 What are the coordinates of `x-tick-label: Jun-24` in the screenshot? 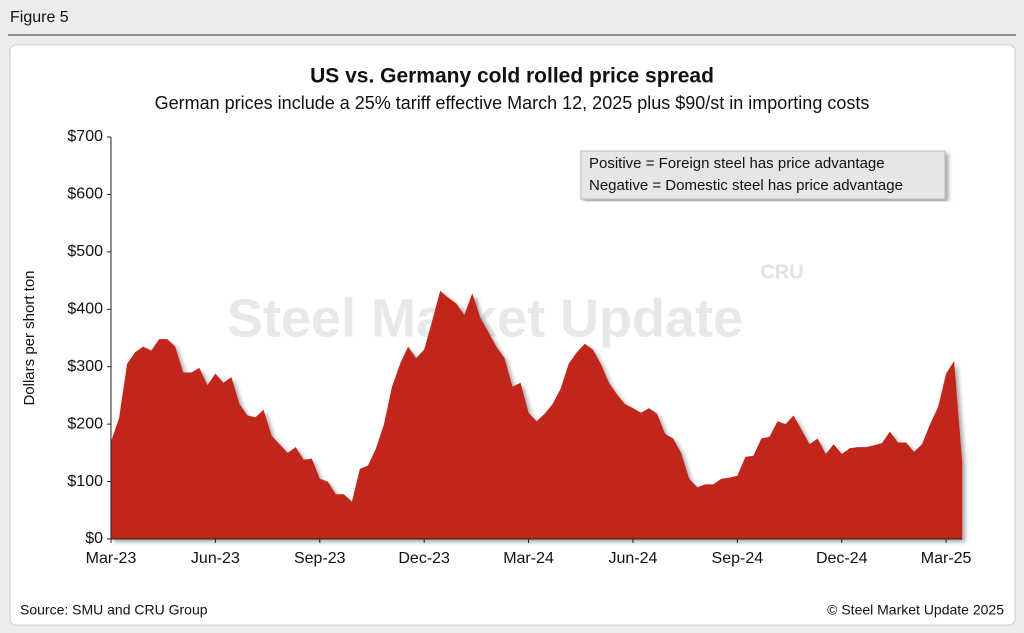 It's located at (632, 558).